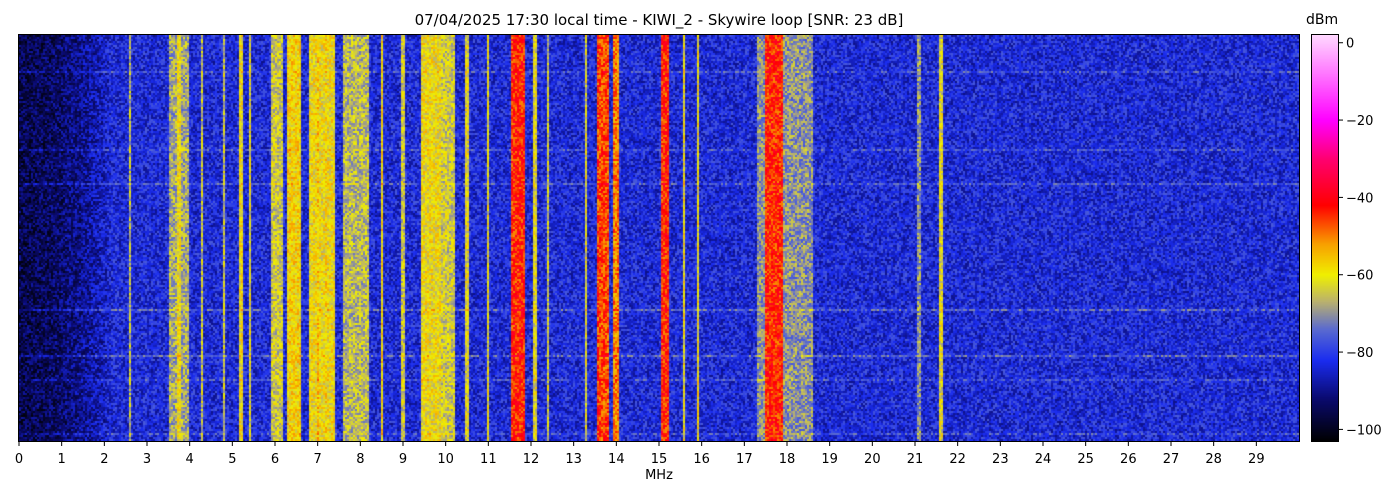 The height and width of the screenshot is (500, 1400). Describe the element at coordinates (1171, 459) in the screenshot. I see `x-tick-label: 27` at that location.